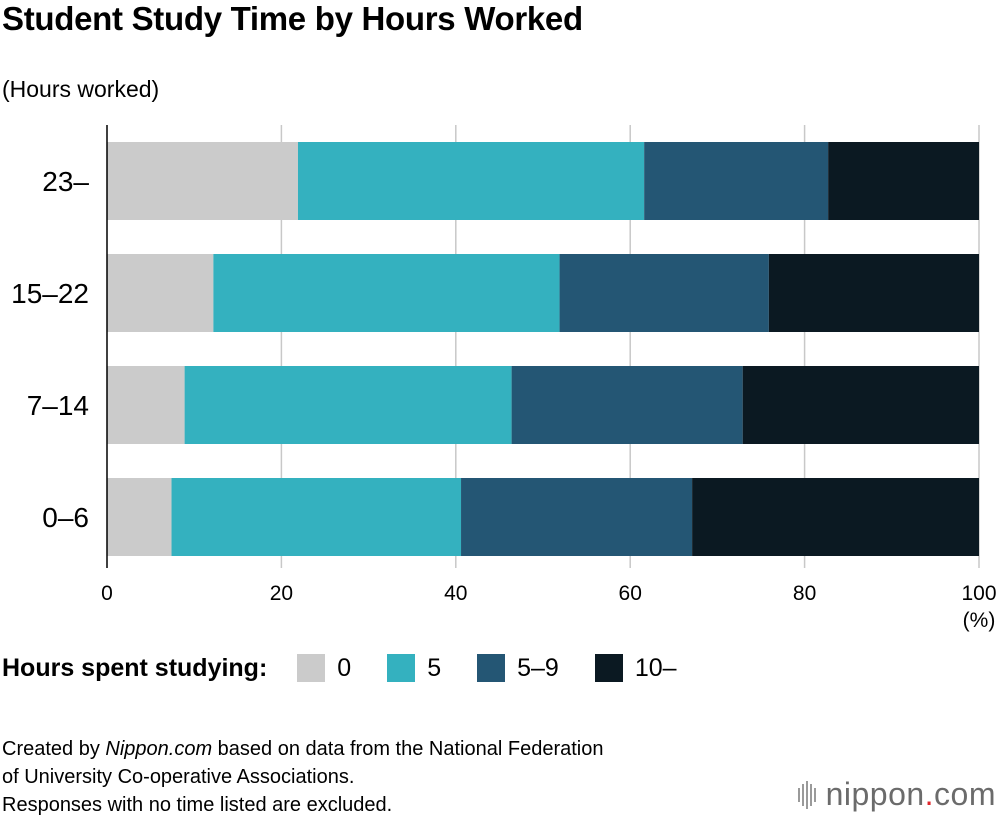 This screenshot has height=819, width=1000. What do you see at coordinates (471, 181) in the screenshot?
I see `bar-23–-series-5` at bounding box center [471, 181].